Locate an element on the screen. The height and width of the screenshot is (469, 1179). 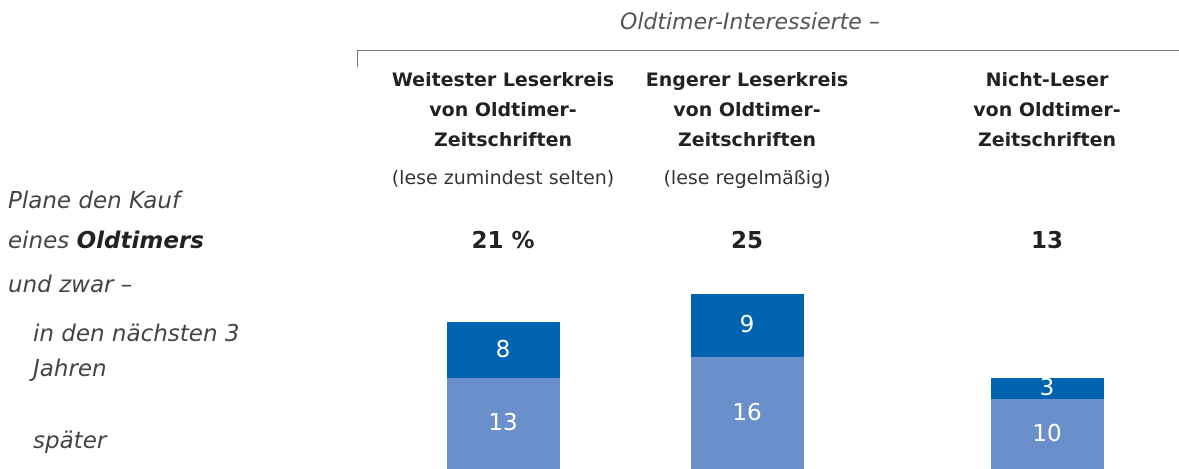
column-header: Nicht-Leser is located at coordinates (1047, 80).